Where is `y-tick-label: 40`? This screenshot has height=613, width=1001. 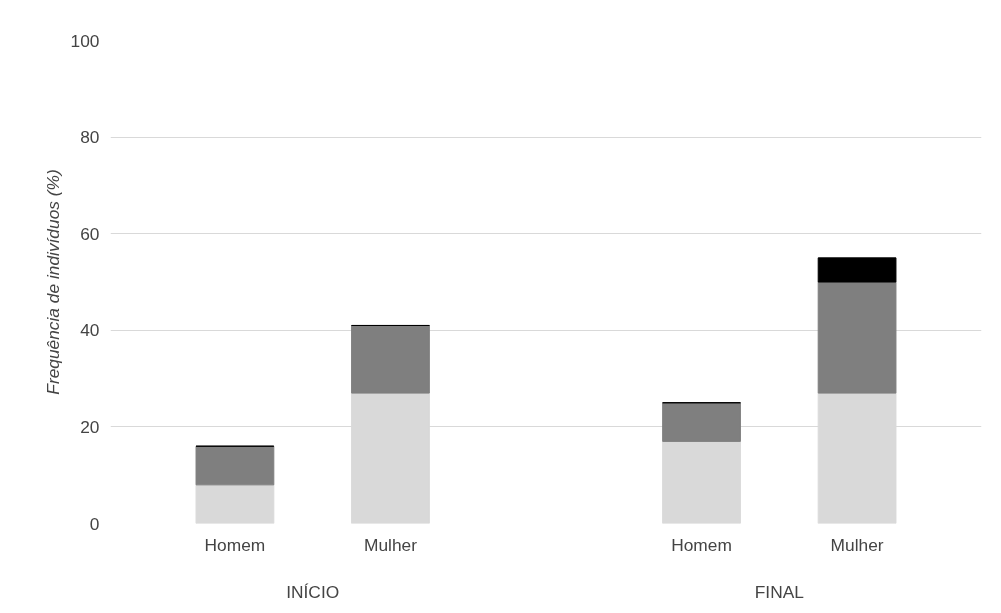
y-tick-label: 40 is located at coordinates (90, 330).